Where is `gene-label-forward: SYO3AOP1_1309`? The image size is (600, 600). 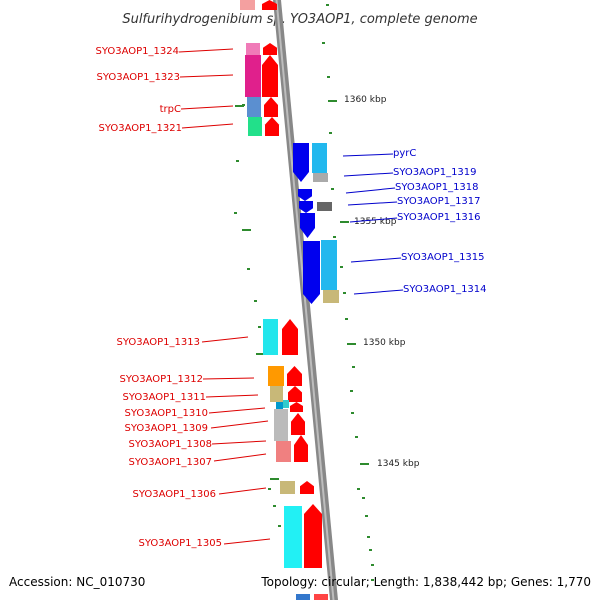
gene-label-forward: SYO3AOP1_1309 is located at coordinates (166, 428).